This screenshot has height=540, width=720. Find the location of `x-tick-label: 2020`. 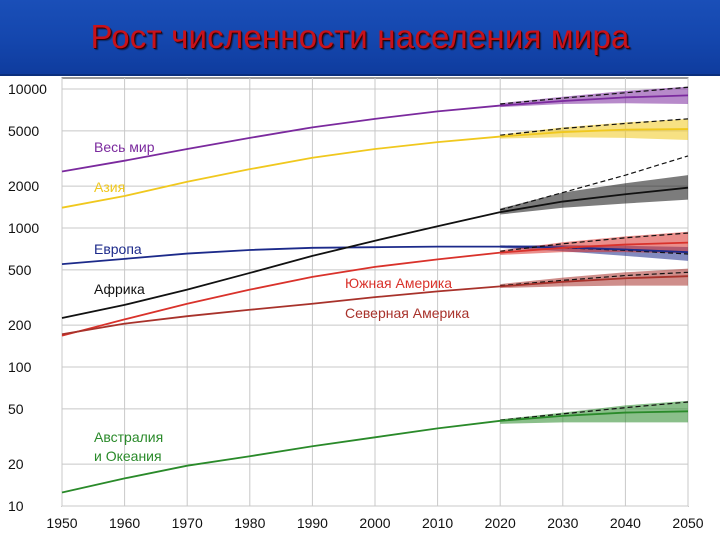

x-tick-label: 2020 is located at coordinates (500, 523).